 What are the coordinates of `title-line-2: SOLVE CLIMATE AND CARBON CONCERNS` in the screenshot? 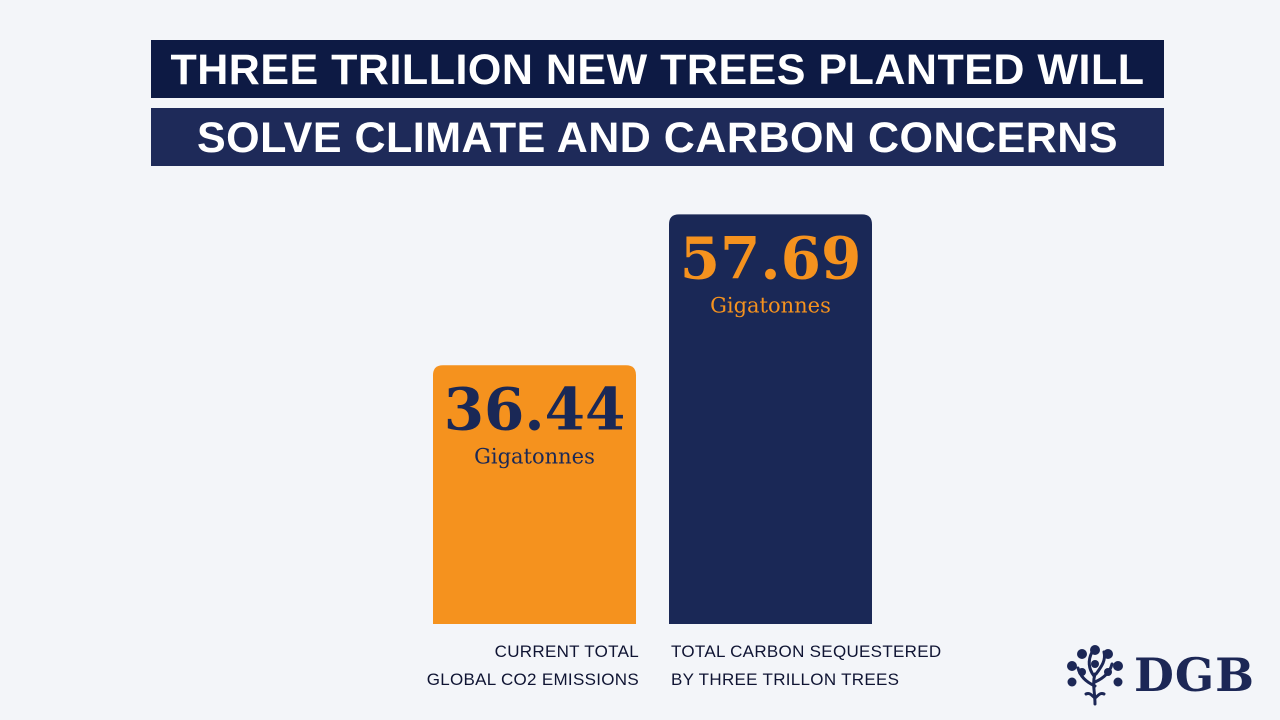 It's located at (657, 137).